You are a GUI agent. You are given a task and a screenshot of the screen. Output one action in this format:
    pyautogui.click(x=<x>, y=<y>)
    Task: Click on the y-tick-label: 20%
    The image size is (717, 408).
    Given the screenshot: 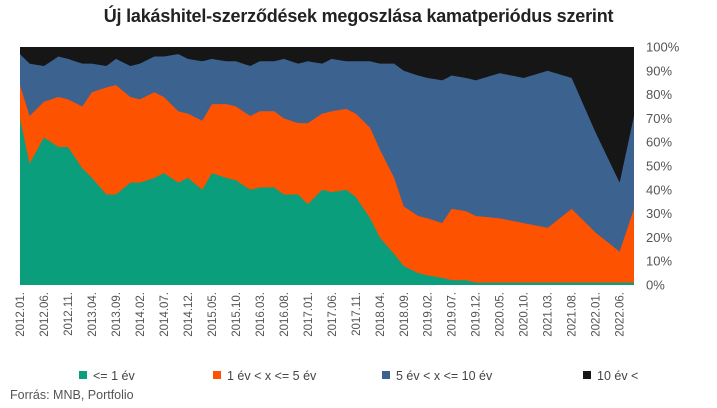 What is the action you would take?
    pyautogui.click(x=659, y=237)
    